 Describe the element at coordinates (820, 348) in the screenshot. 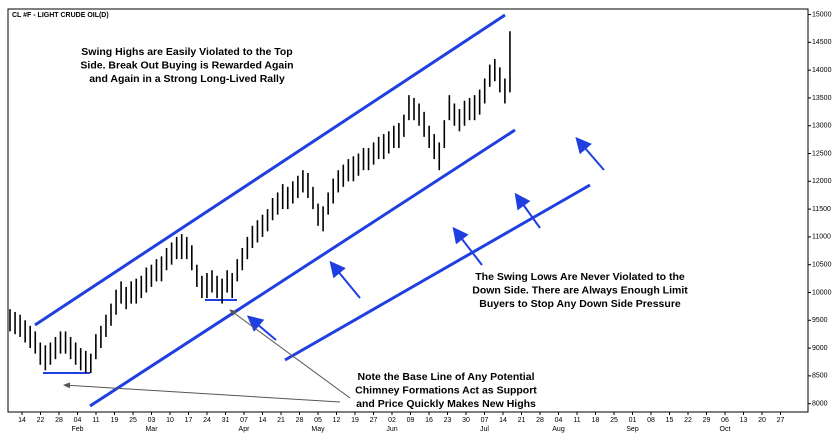

I see `y-tick-label: 9000` at that location.